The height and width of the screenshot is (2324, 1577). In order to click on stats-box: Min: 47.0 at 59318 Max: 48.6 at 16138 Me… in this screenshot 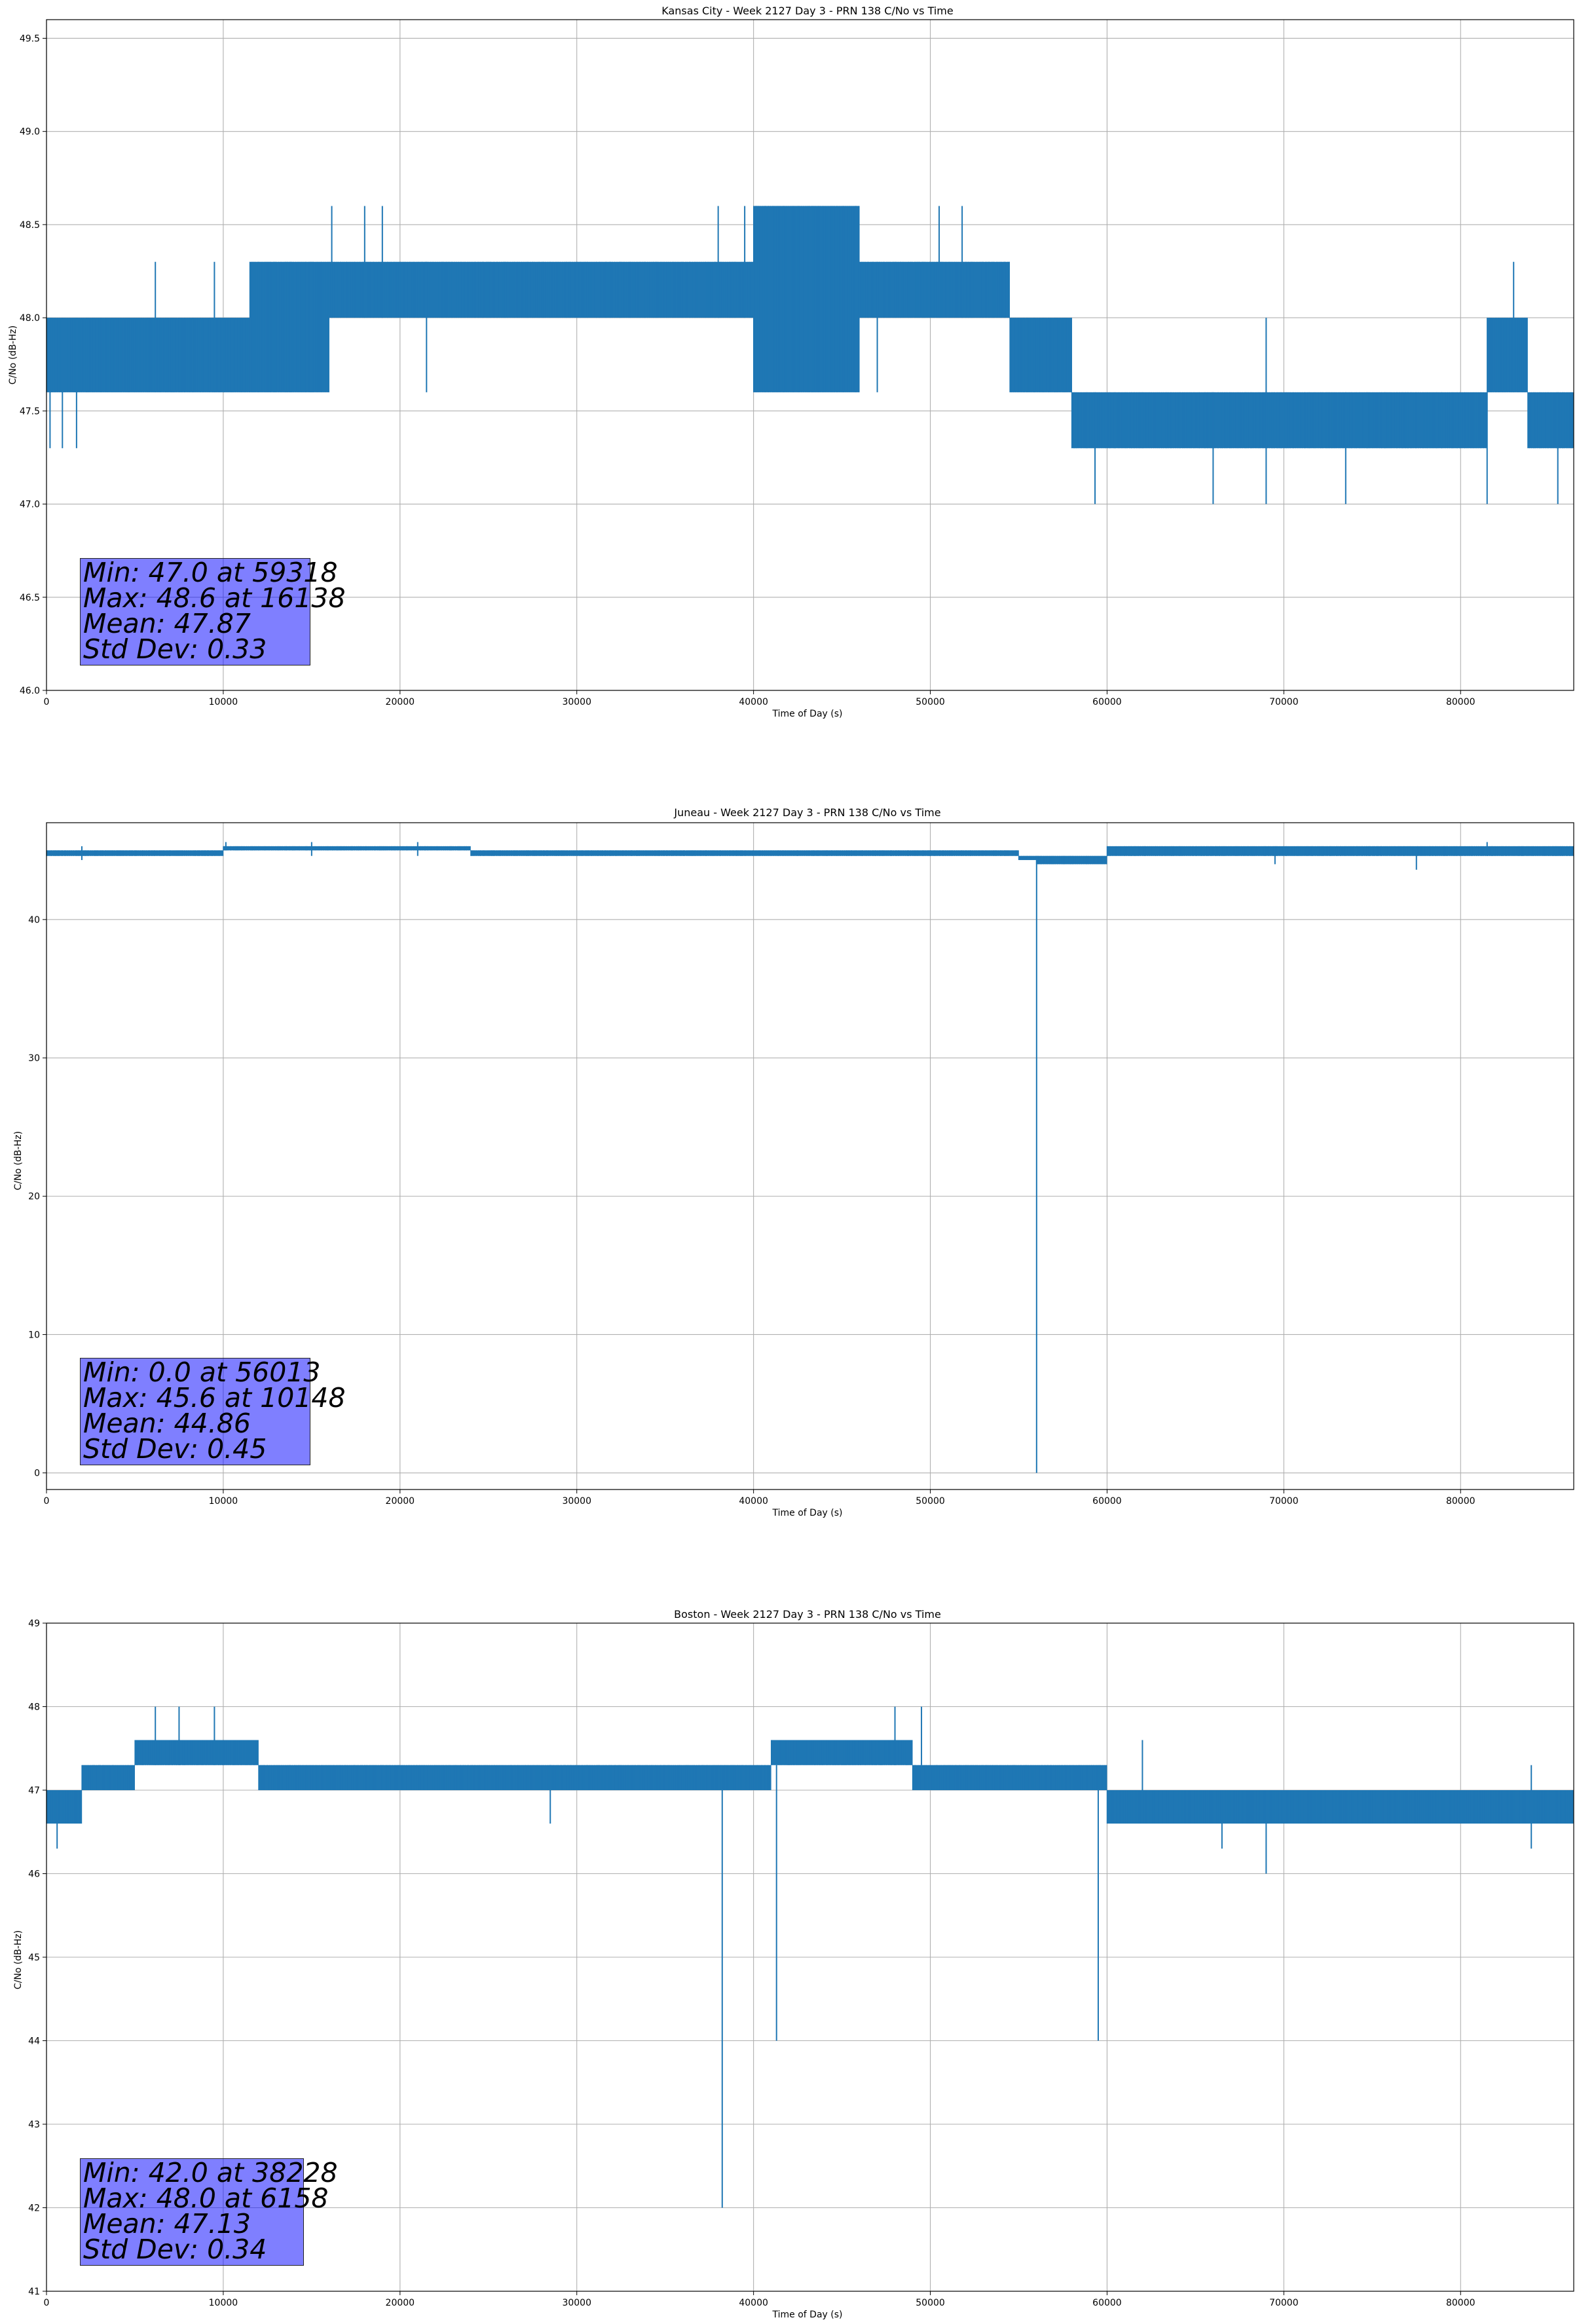, I will do `click(213, 611)`.